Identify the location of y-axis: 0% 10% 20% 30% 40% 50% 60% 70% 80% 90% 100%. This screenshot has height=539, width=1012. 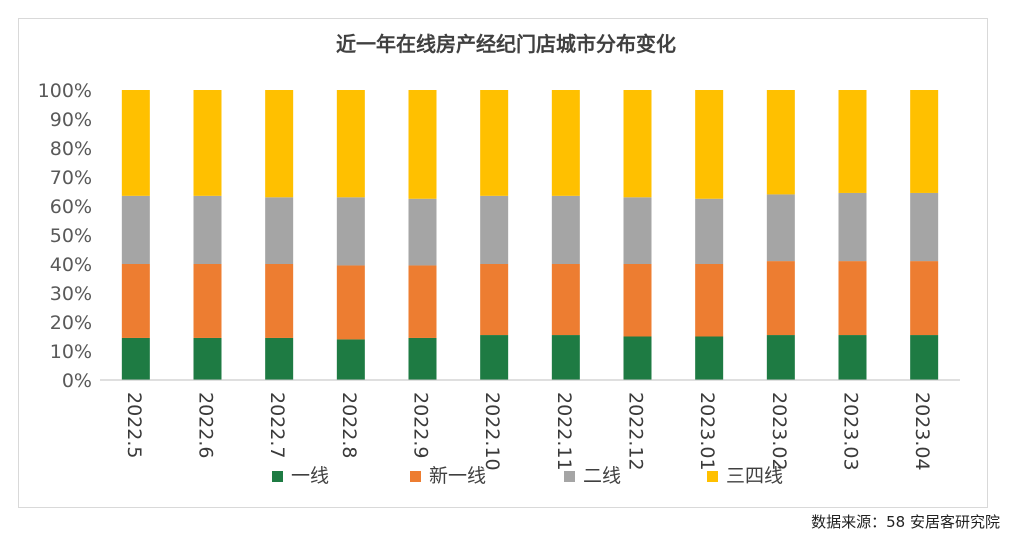
(65, 236).